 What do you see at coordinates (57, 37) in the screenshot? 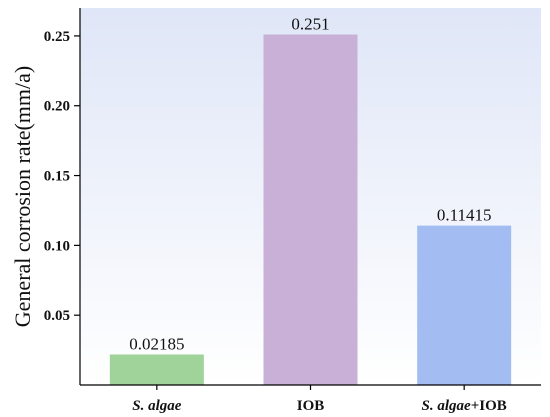
I see `y-tick-label: 0.25` at bounding box center [57, 37].